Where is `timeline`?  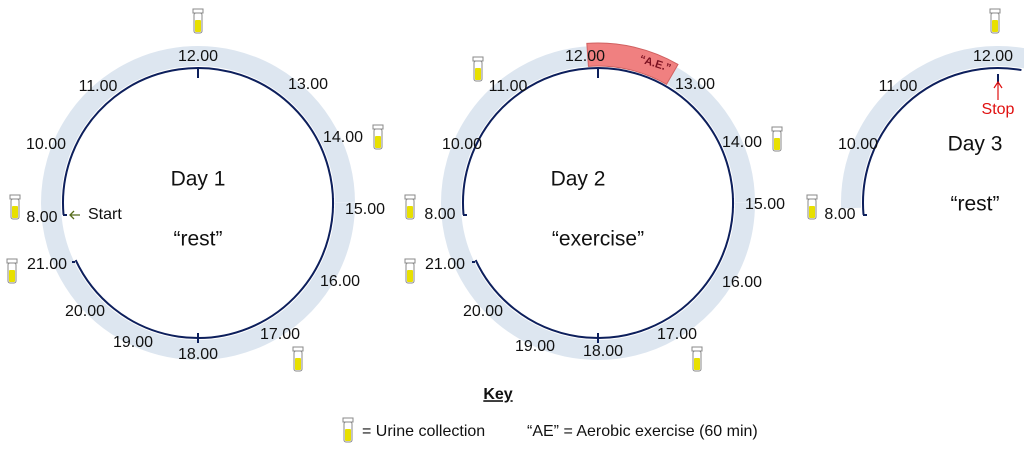
timeline is located at coordinates (942, 141).